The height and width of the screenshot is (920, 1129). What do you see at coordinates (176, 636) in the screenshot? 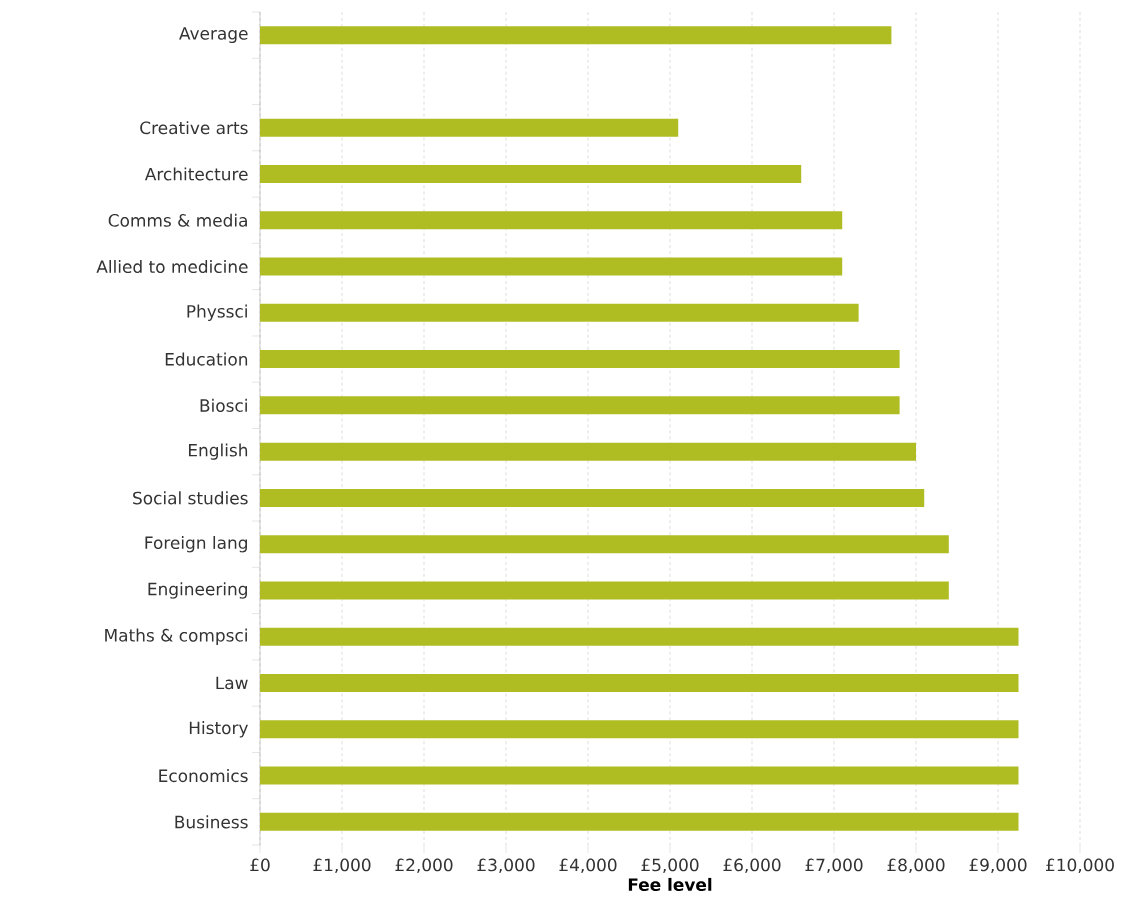
I see `y-tick-label: Maths & compsci` at bounding box center [176, 636].